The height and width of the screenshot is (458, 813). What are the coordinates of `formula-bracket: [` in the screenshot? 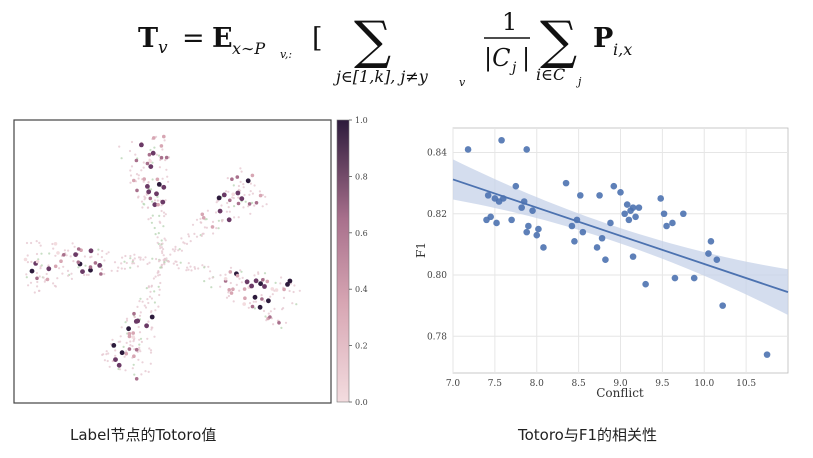 It's located at (317, 38).